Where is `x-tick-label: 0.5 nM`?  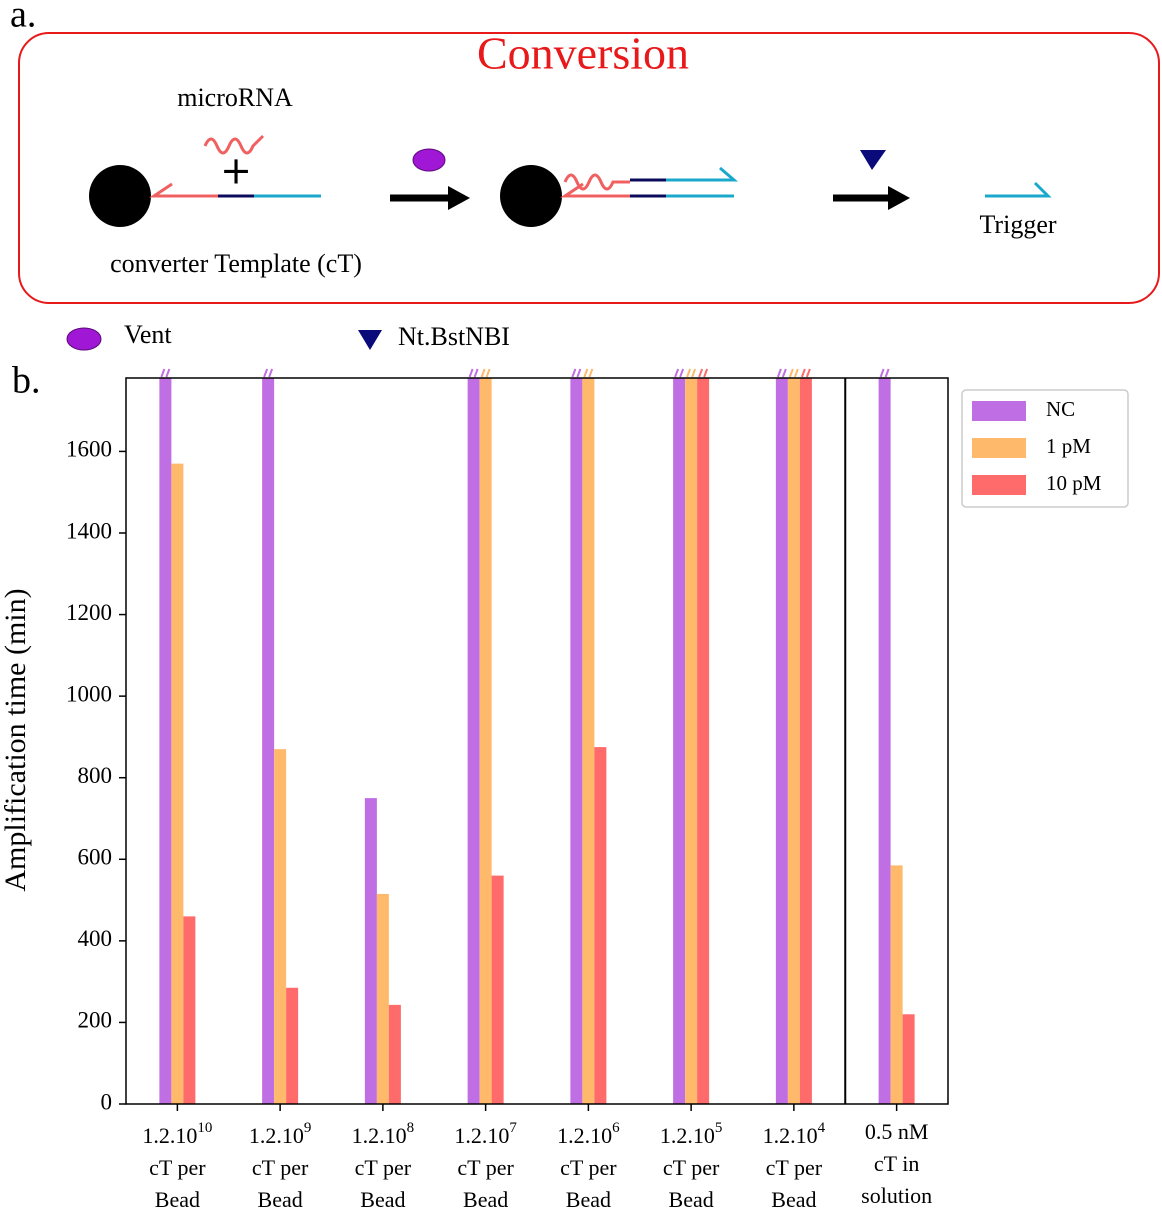
x-tick-label: 0.5 nM is located at coordinates (897, 1131).